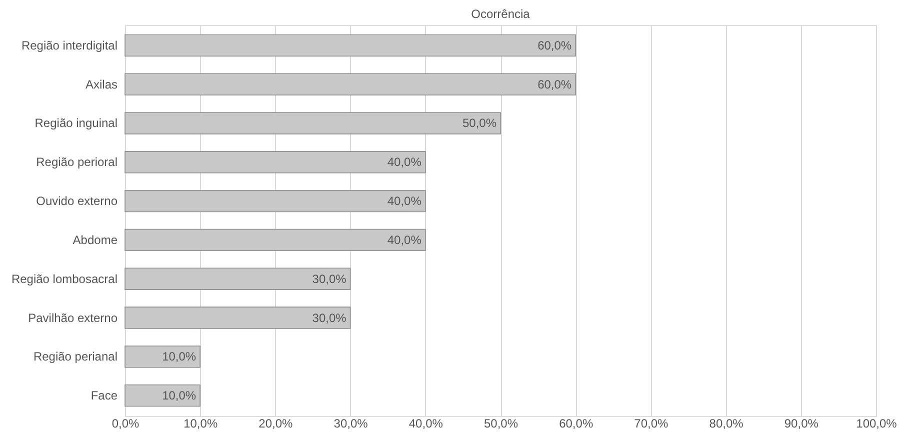 This screenshot has width=917, height=439. What do you see at coordinates (75, 357) in the screenshot?
I see `y-tick-label: Região perianal` at bounding box center [75, 357].